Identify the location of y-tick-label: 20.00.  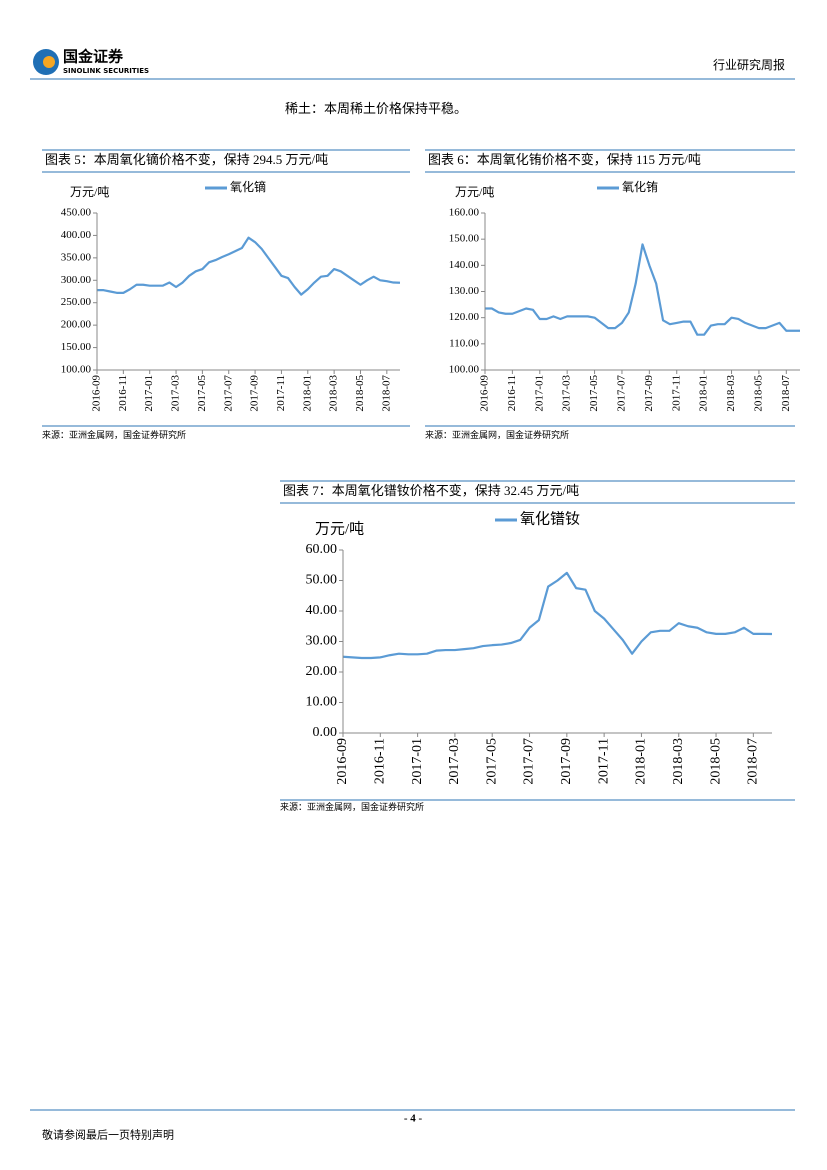
(322, 671).